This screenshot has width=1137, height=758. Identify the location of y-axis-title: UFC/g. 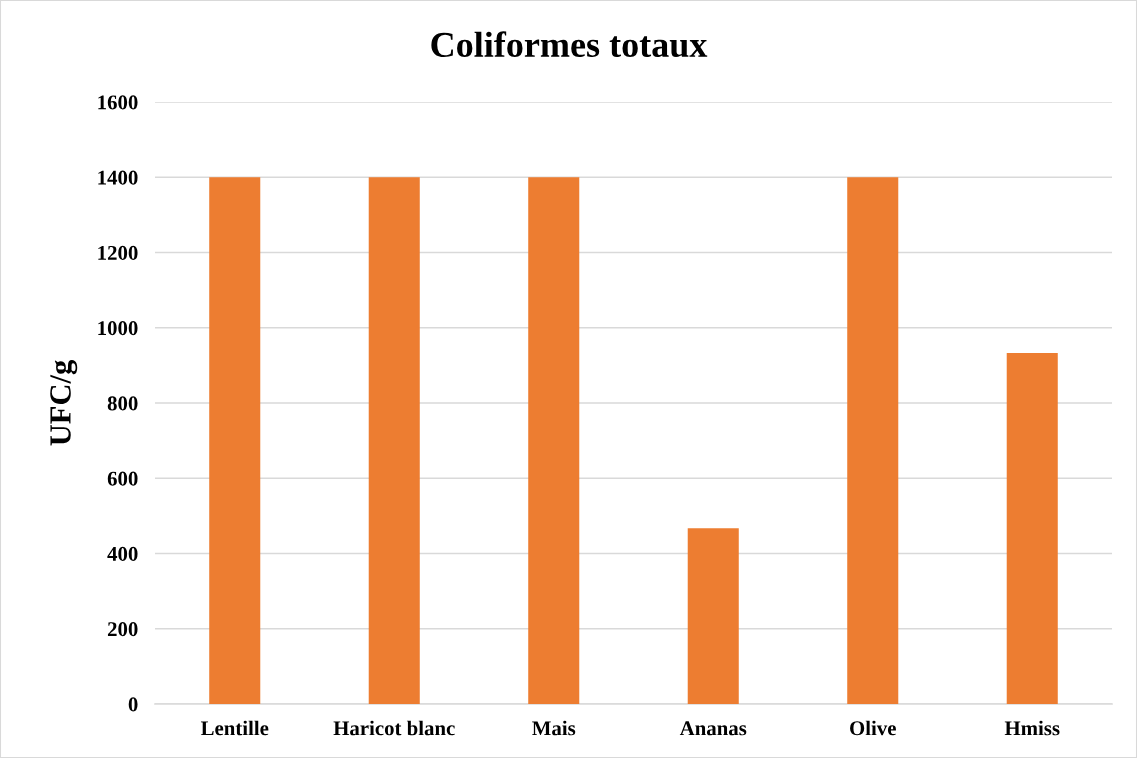
(64, 403).